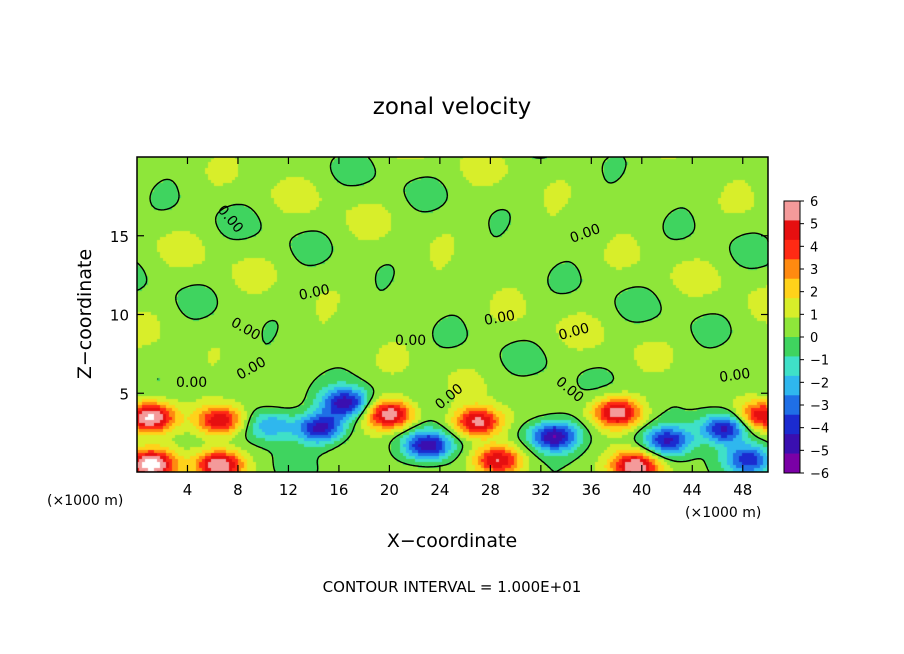 Image resolution: width=904 pixels, height=654 pixels. What do you see at coordinates (452, 587) in the screenshot?
I see `contour-interval-footer: CONTOUR INTERVAL = 1.000E+01` at bounding box center [452, 587].